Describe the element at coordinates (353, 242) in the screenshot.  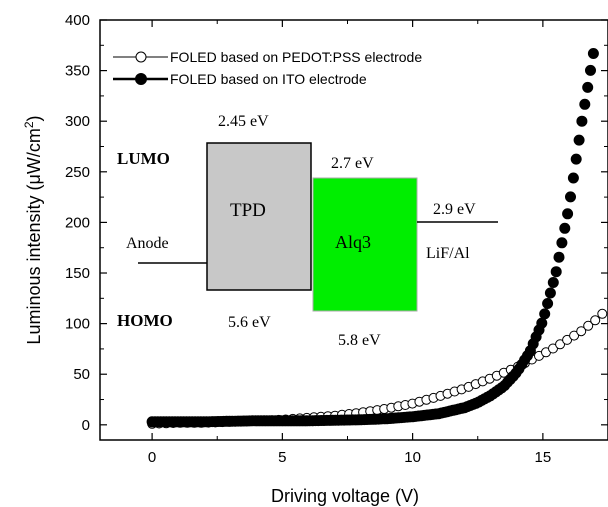
I see `alq3-label: Alq3` at that location.